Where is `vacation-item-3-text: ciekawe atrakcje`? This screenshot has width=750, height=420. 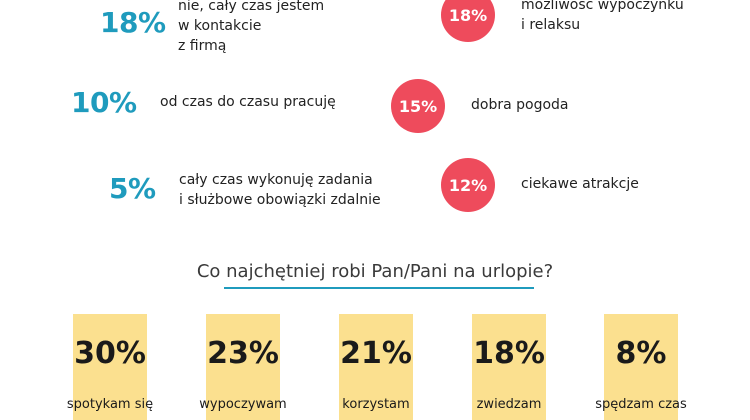
vacation-item-3-text: ciekawe atrakcje is located at coordinates (580, 184).